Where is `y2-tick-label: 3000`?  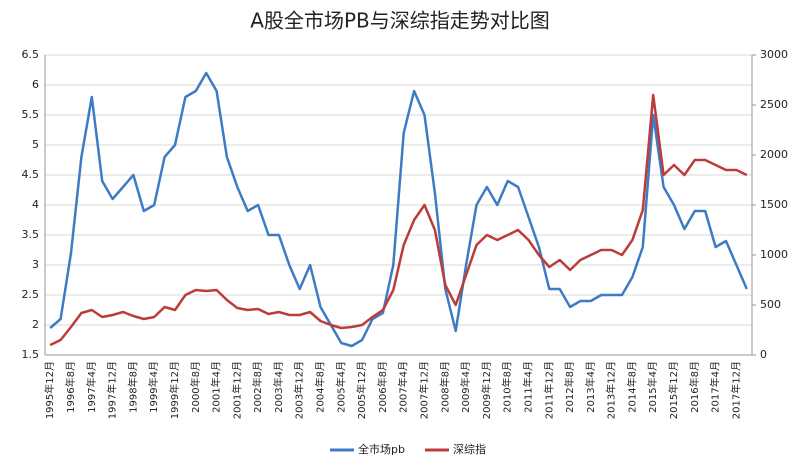
y2-tick-label: 3000 is located at coordinates (774, 54).